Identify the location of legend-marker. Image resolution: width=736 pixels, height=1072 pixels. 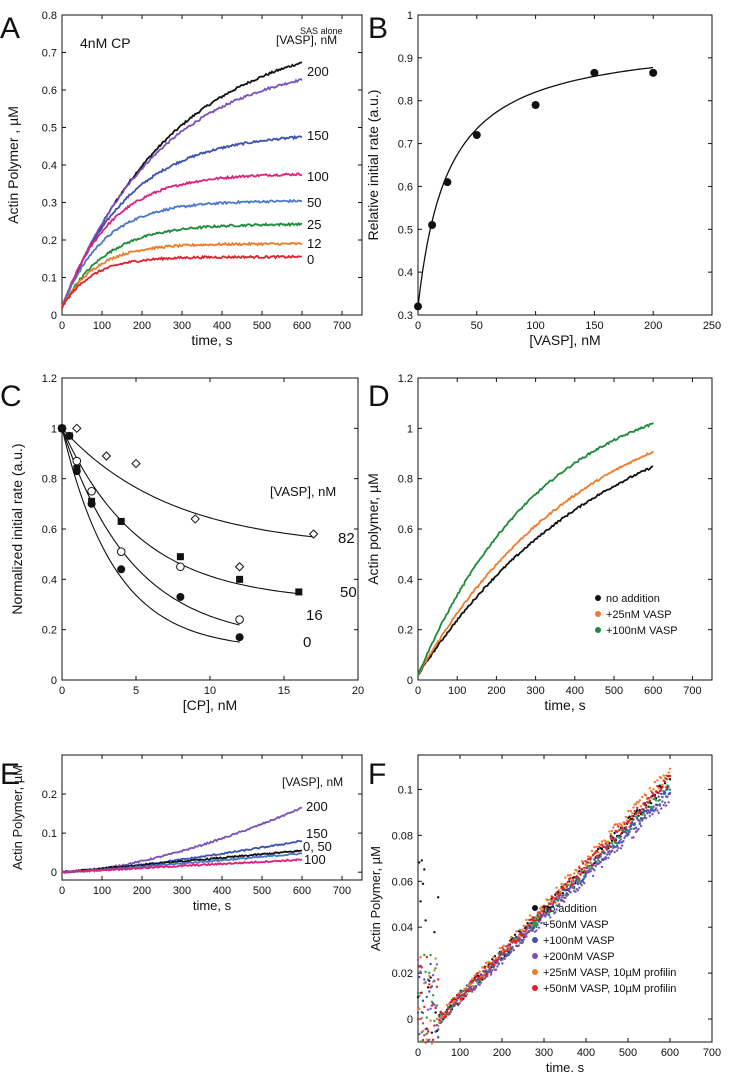
(535, 956).